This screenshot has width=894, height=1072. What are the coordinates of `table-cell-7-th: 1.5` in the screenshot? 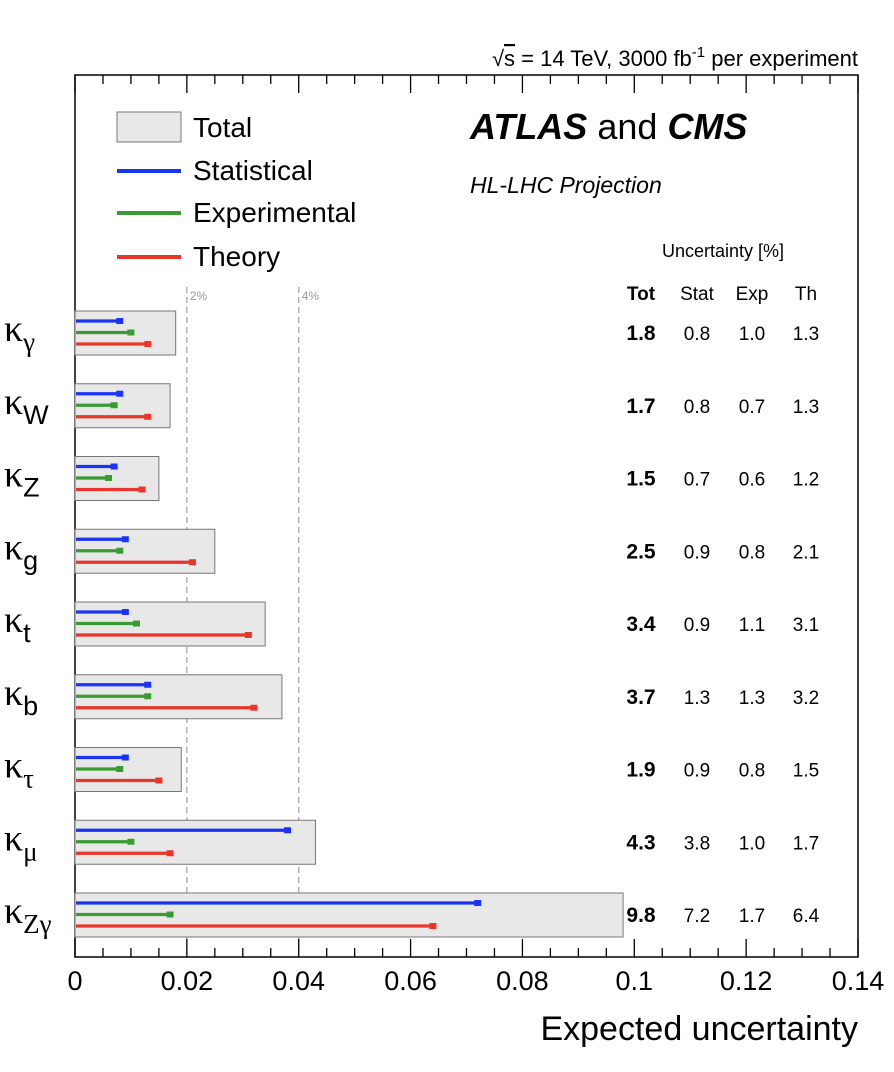 It's located at (806, 771).